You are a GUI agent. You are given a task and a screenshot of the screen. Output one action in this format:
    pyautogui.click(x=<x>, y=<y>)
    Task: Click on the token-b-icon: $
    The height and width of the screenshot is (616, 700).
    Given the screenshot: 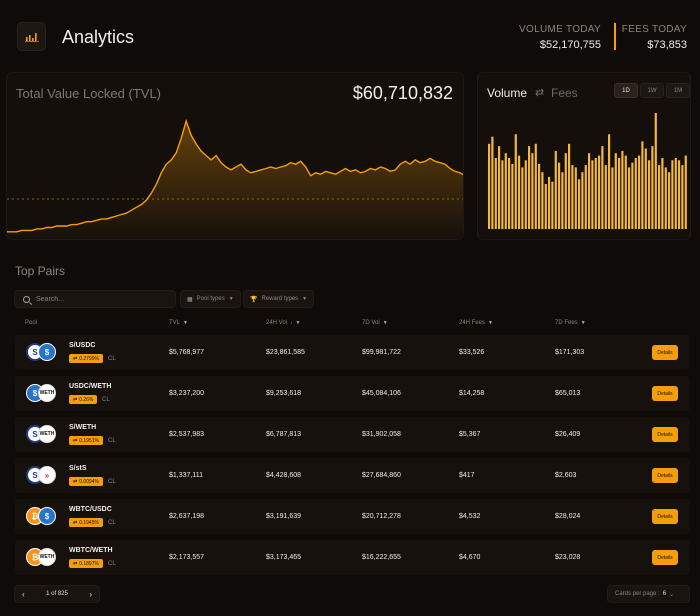 What is the action you would take?
    pyautogui.click(x=47, y=516)
    